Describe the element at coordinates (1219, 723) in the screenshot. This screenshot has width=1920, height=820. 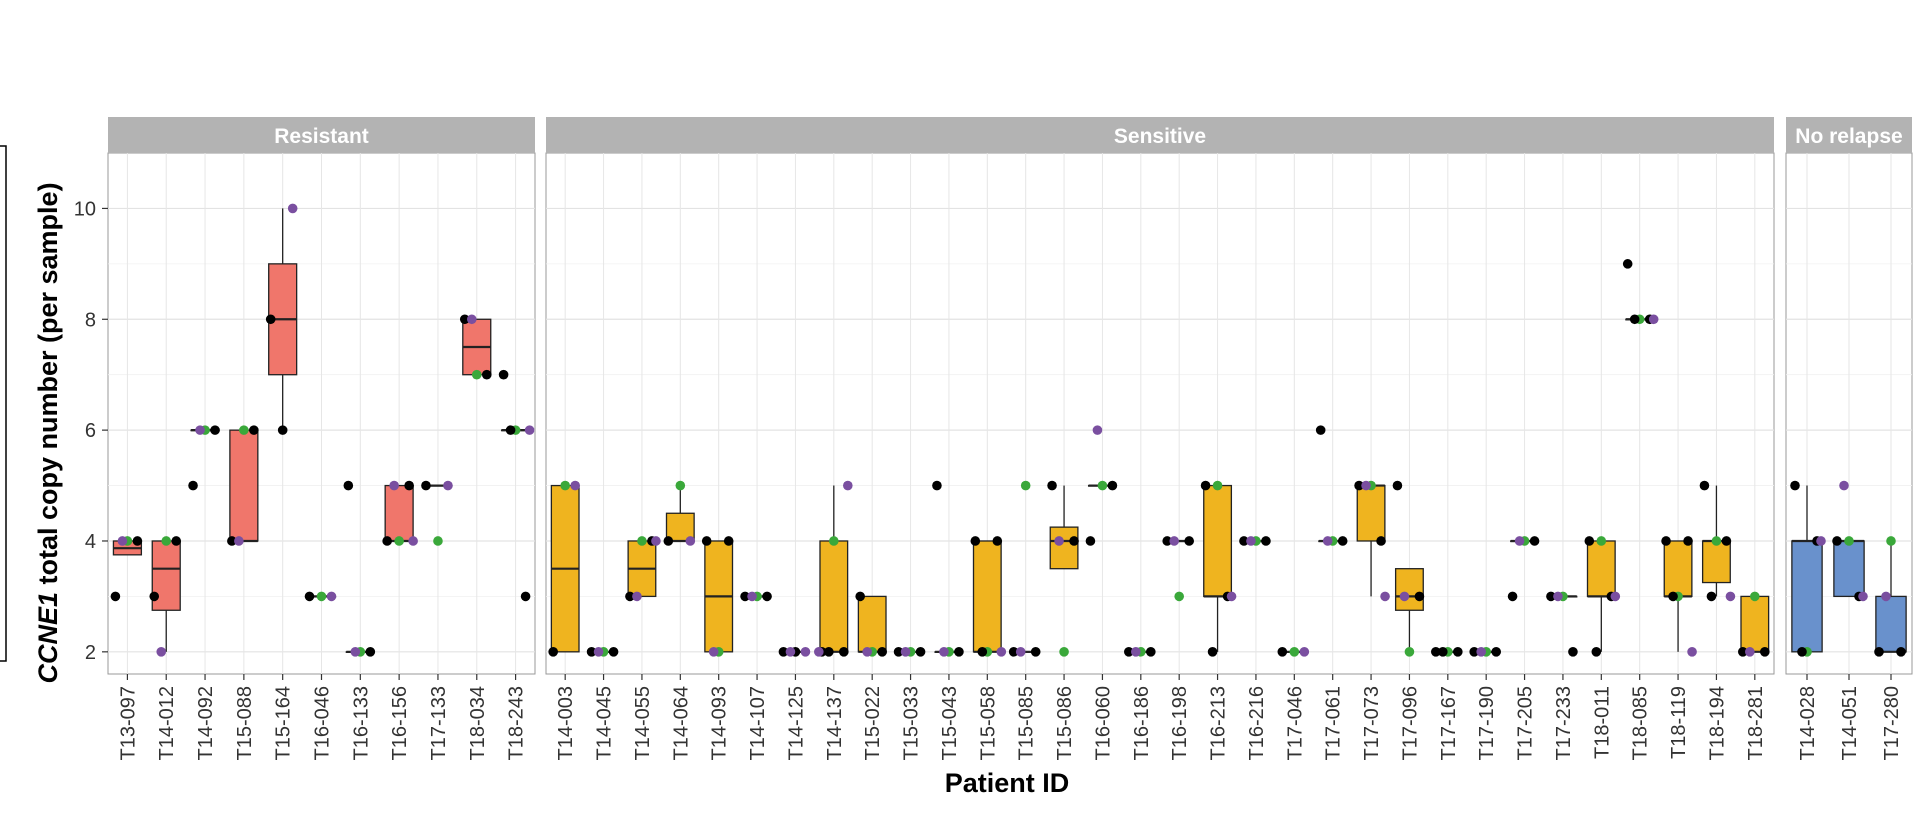
I see `x-tick-label-T16-213: T16-213` at that location.